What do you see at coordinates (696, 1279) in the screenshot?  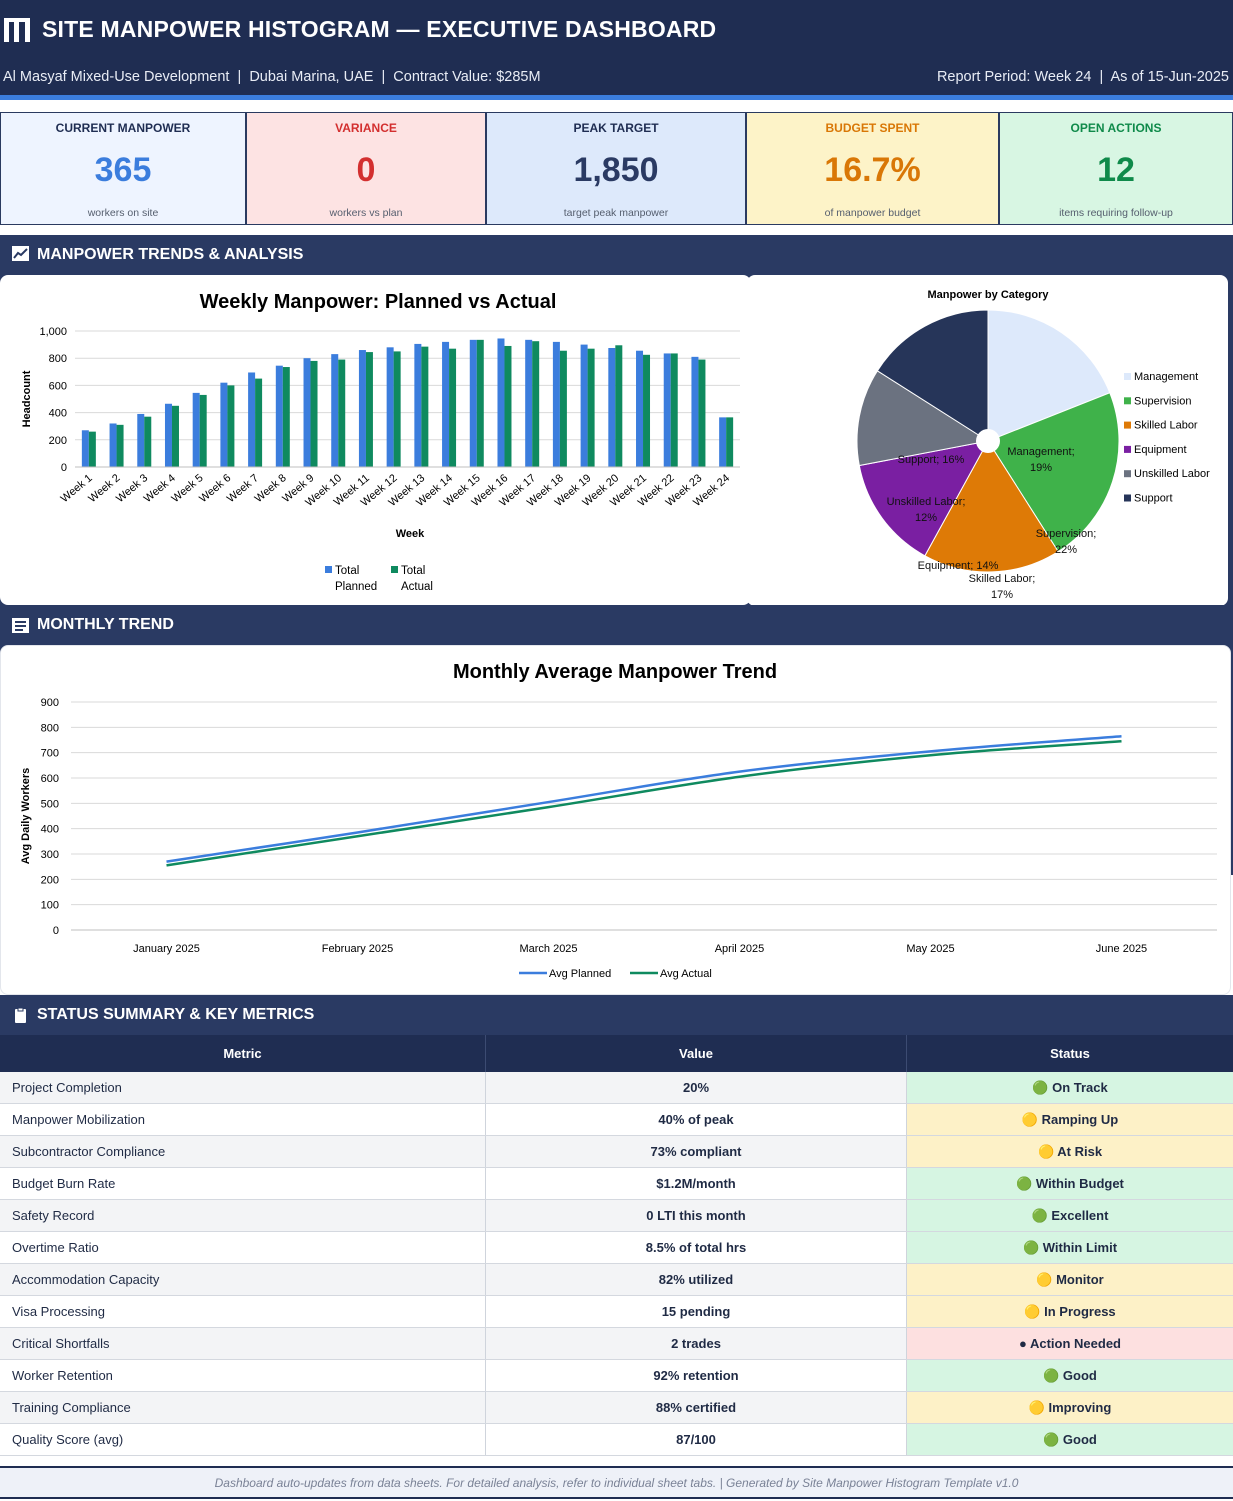 I see `value-cell: 82% utilized` at bounding box center [696, 1279].